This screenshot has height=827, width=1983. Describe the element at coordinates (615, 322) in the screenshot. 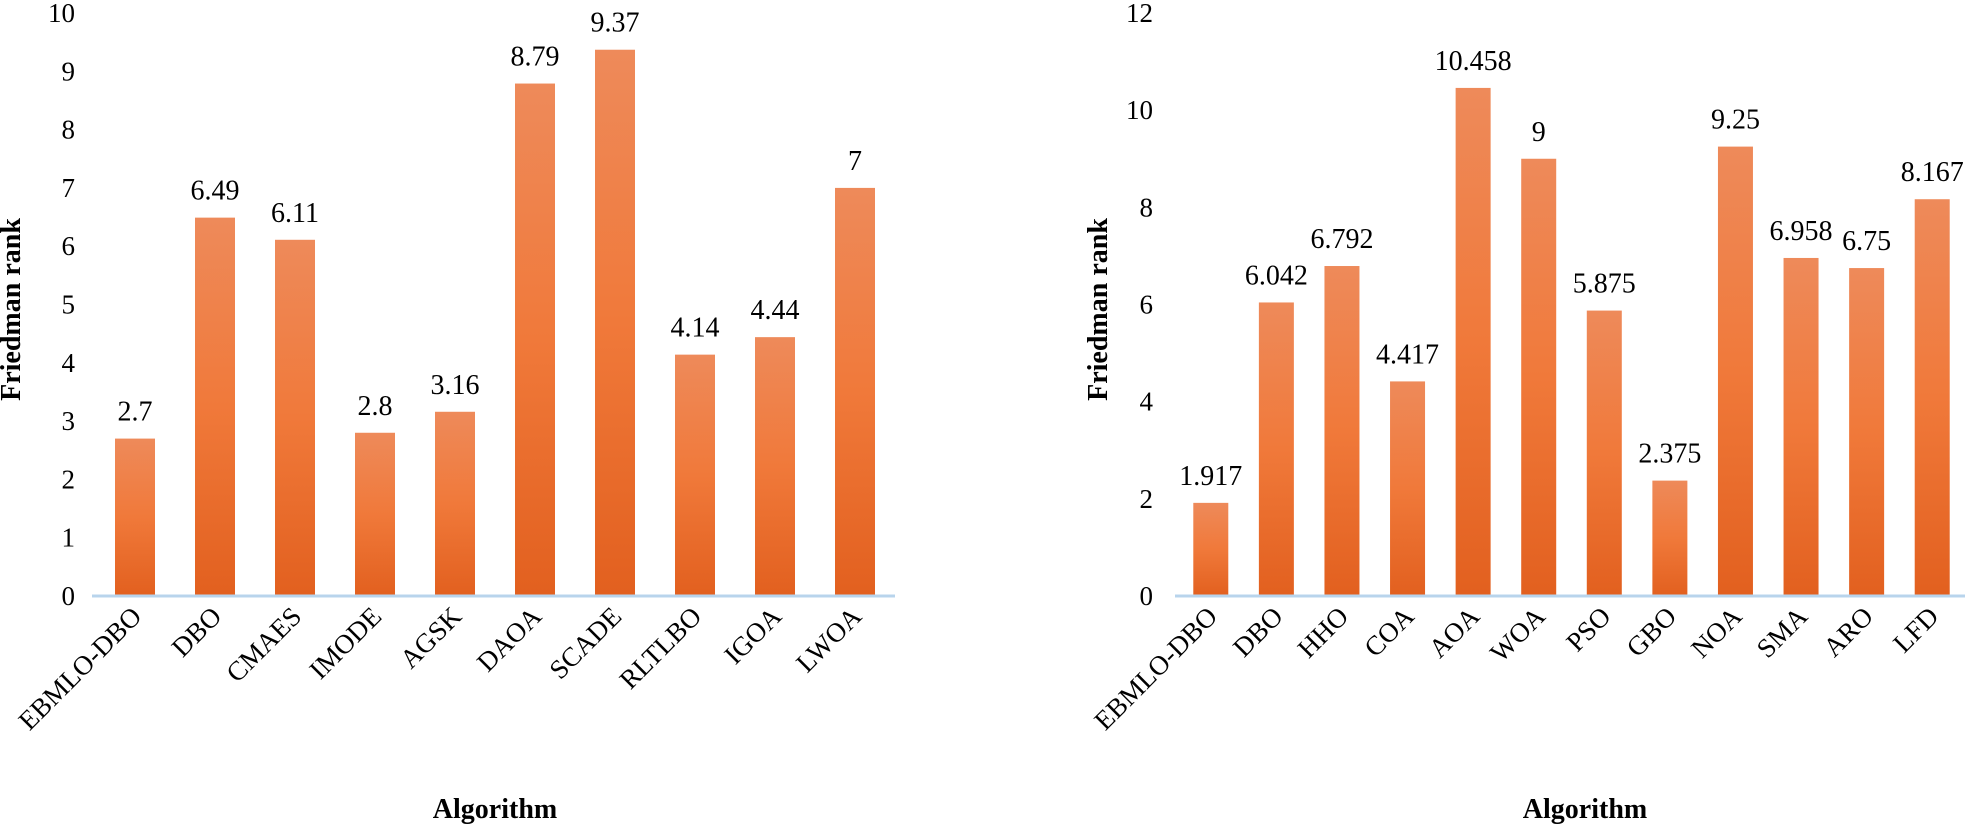

I see `bar-scade` at that location.